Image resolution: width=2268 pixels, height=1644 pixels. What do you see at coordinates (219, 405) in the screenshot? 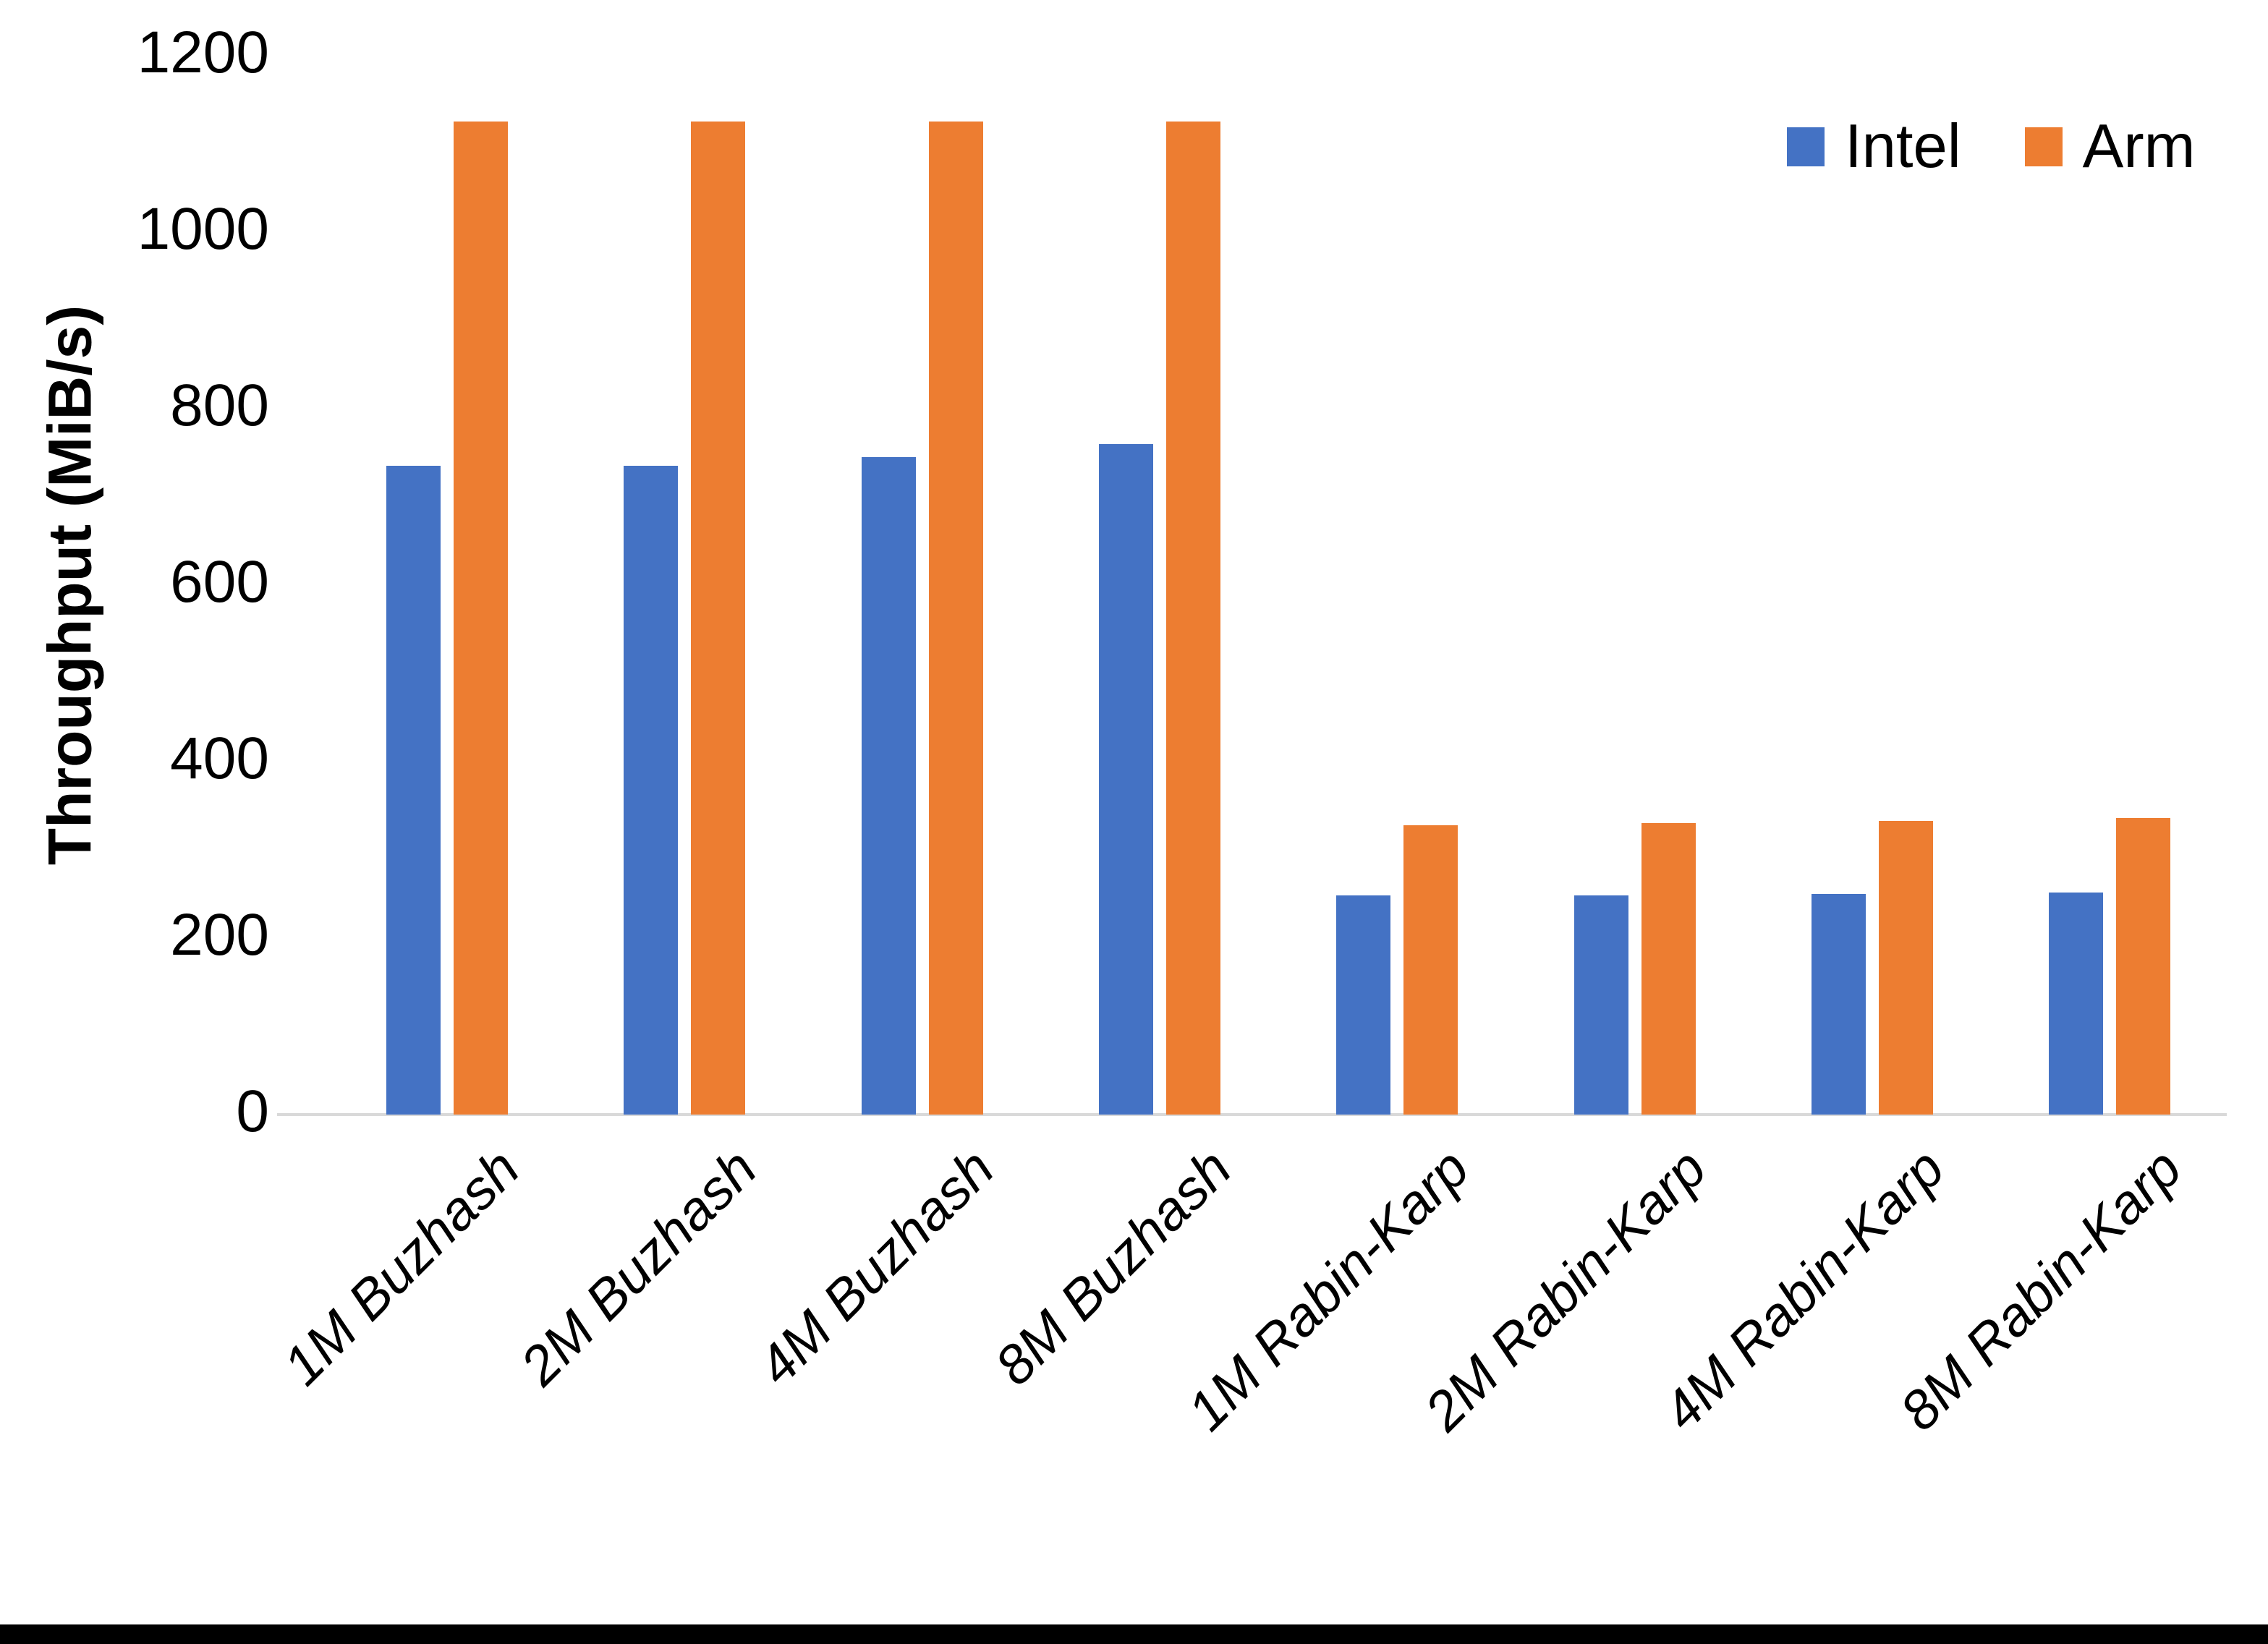
I see `y-tick-label-800: 800` at bounding box center [219, 405].